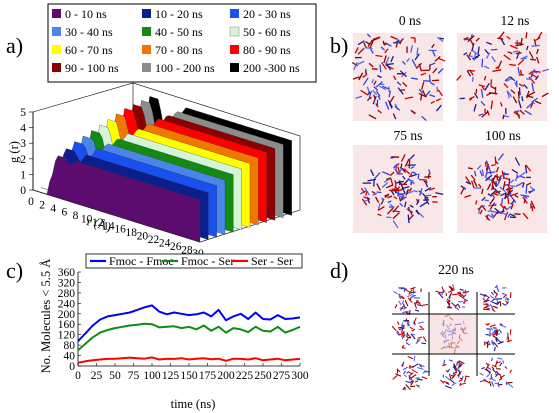 The width and height of the screenshot is (559, 413). I want to click on legend-a-entry: 50 - 60 ns, so click(267, 32).